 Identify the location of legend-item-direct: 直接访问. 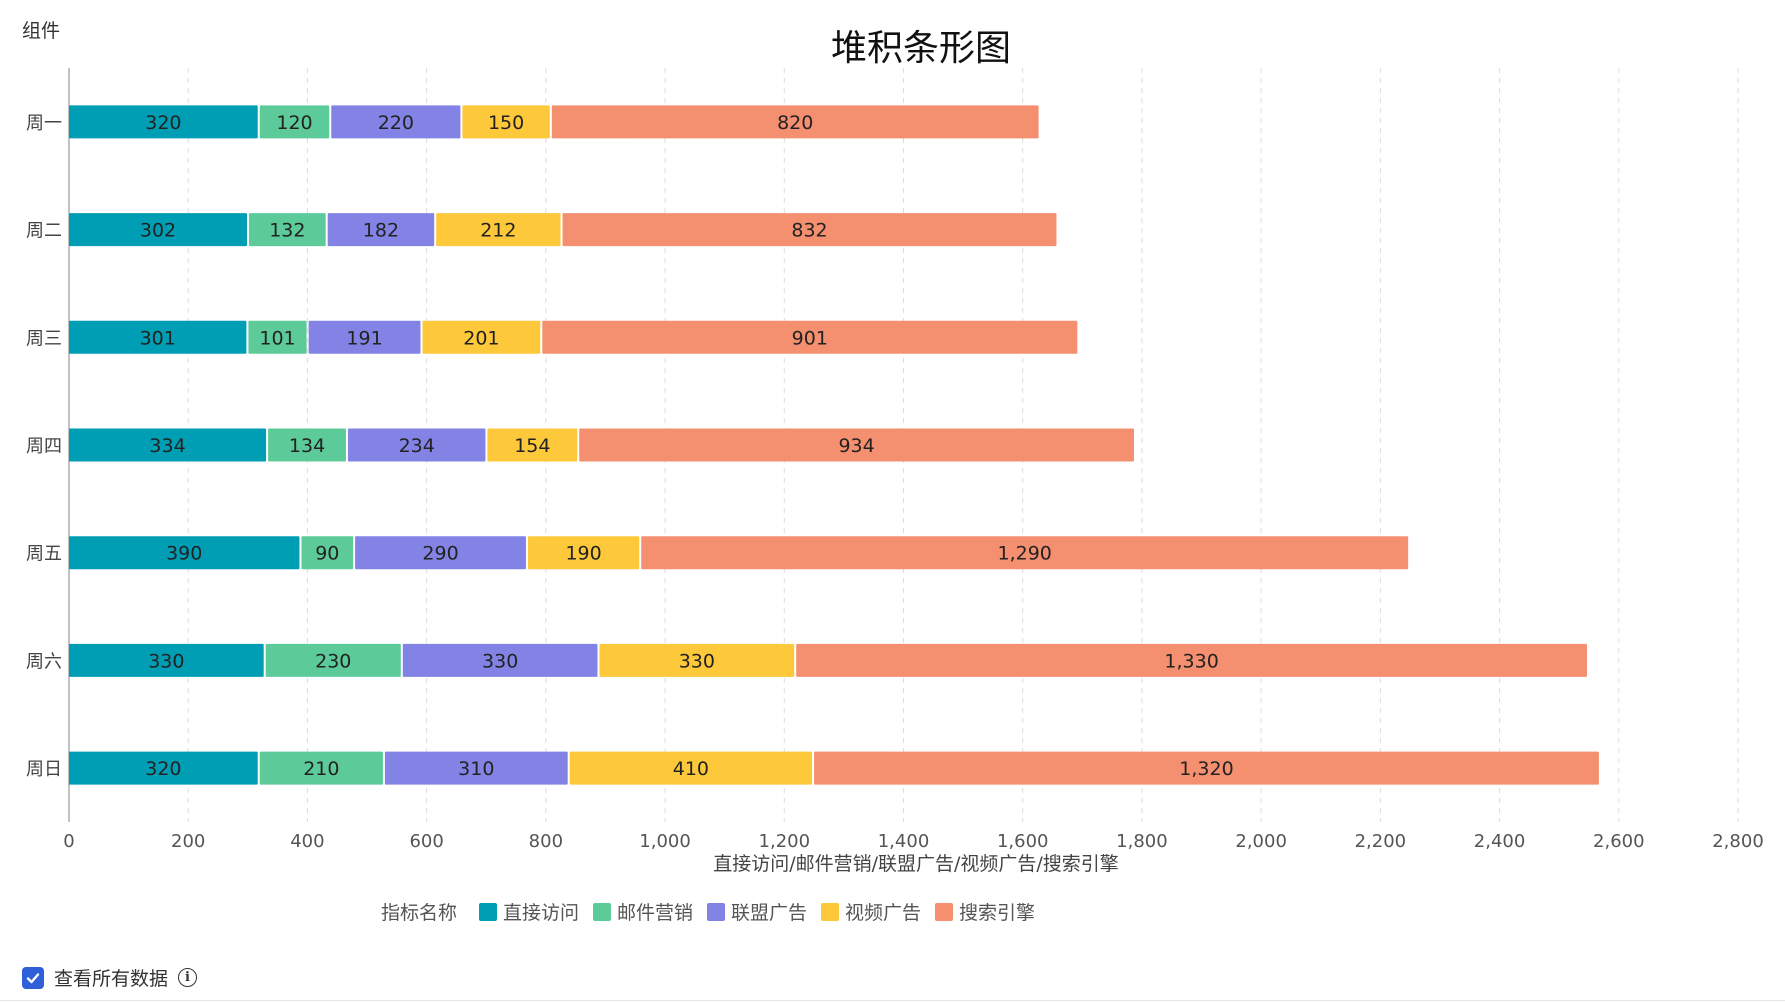
(528, 911).